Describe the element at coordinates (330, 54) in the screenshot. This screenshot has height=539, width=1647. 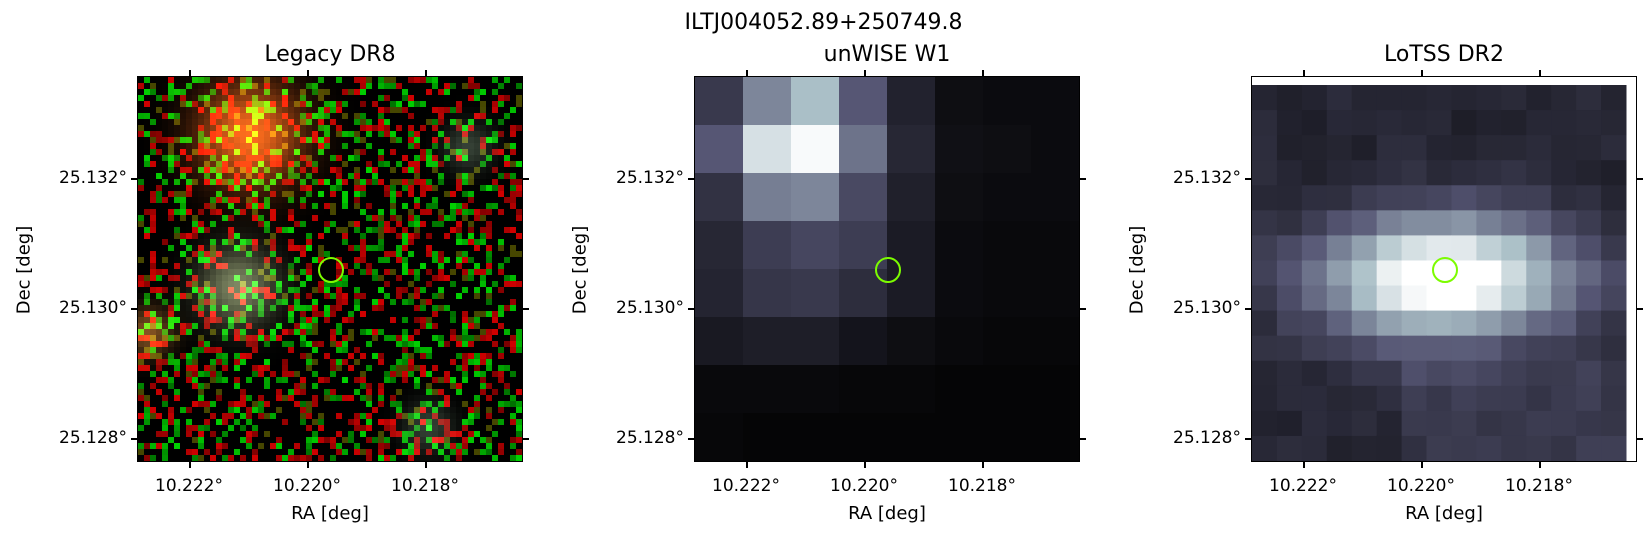
I see `panel-title-legacy: Legacy DR8` at that location.